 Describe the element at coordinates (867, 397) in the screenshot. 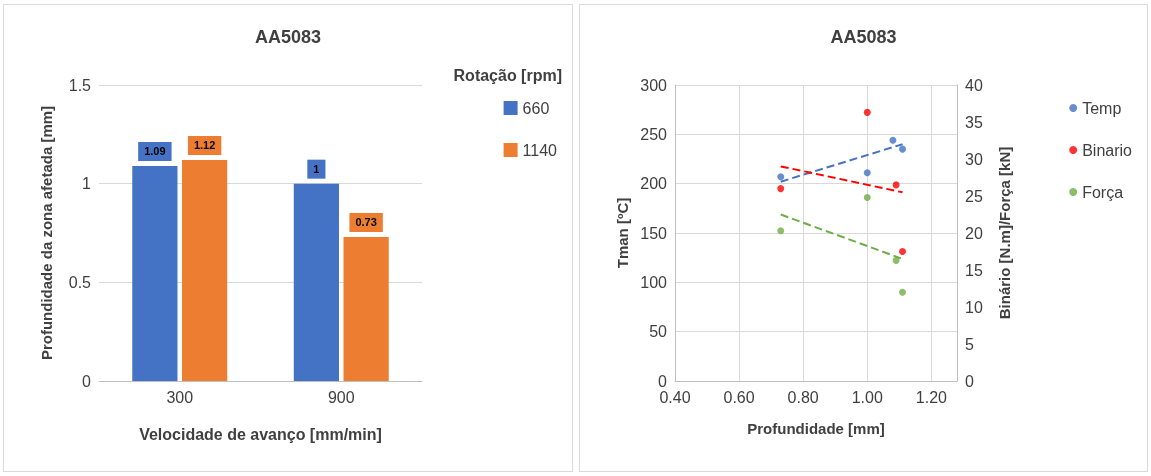

I see `x-tick-label: 1.00` at that location.